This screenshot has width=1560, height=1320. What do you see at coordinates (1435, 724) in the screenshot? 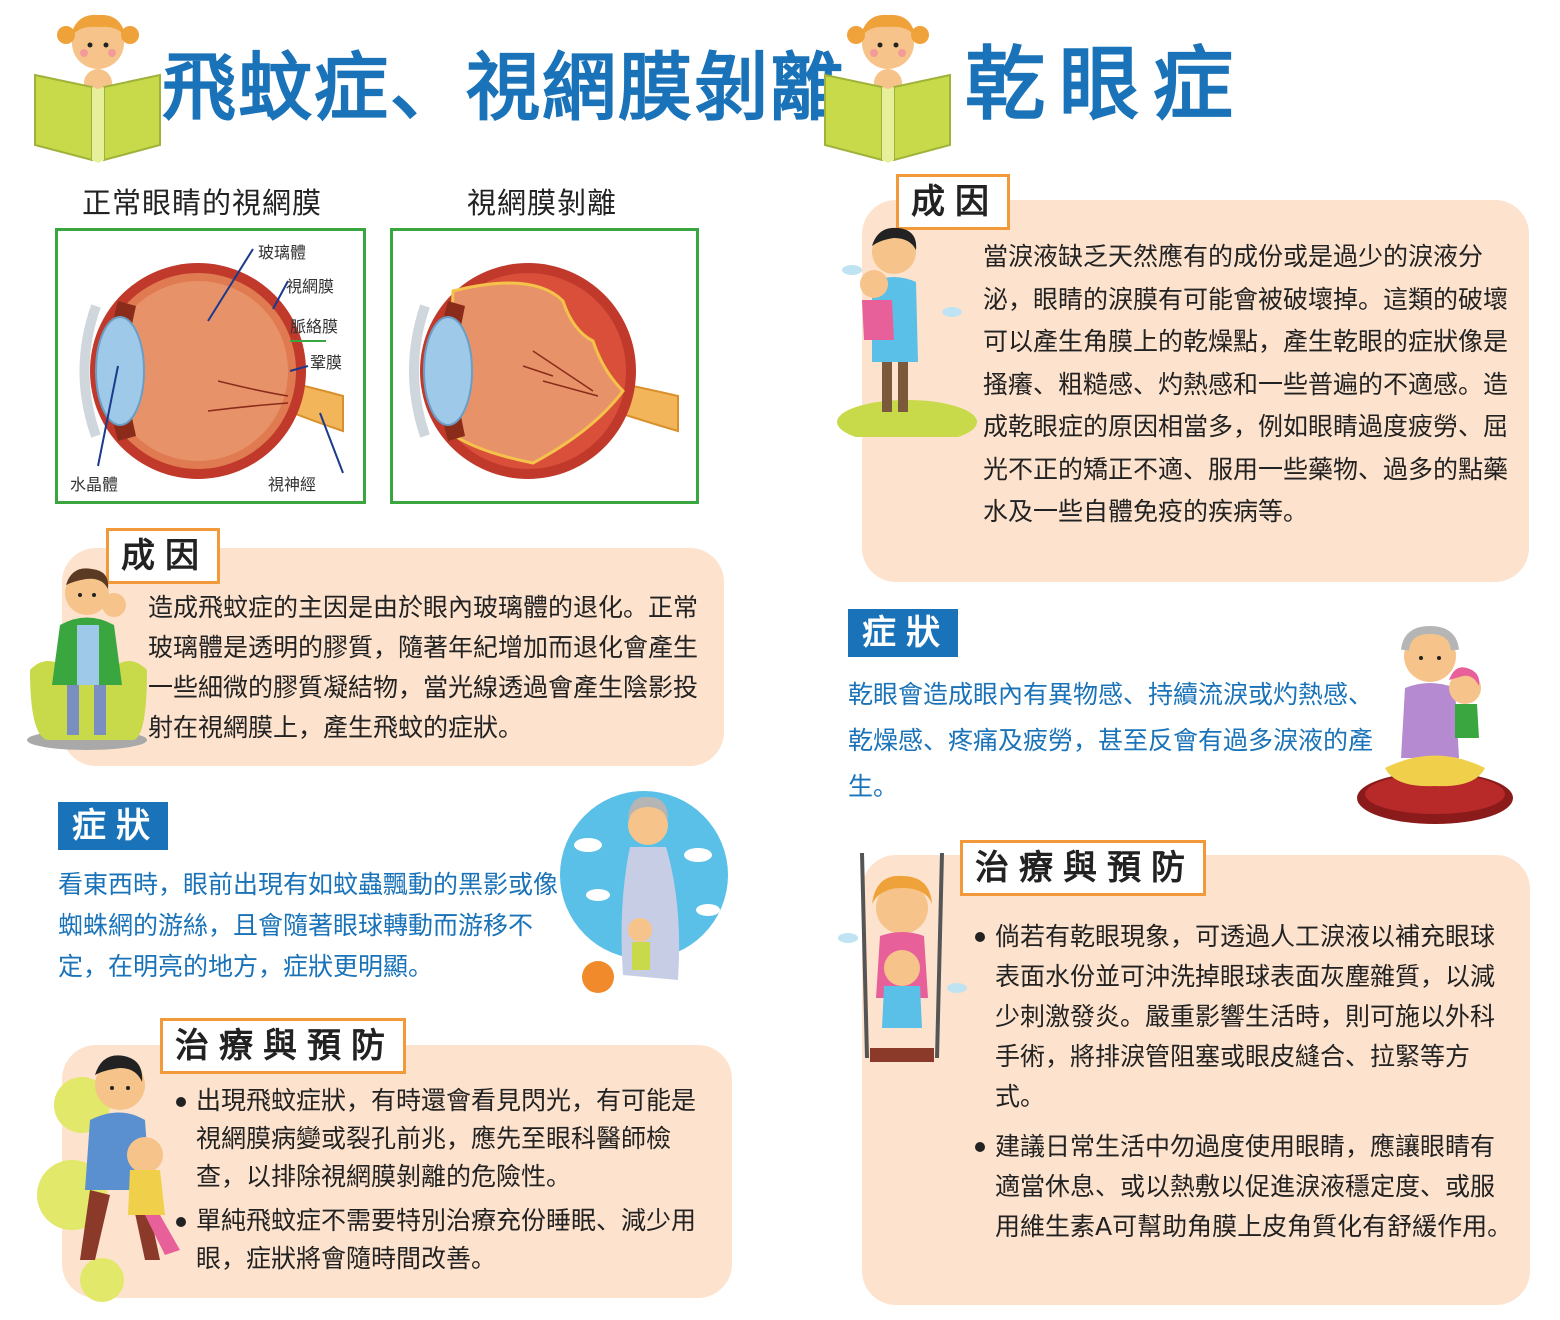
I see `grandpa-child-meditating-icon` at bounding box center [1435, 724].